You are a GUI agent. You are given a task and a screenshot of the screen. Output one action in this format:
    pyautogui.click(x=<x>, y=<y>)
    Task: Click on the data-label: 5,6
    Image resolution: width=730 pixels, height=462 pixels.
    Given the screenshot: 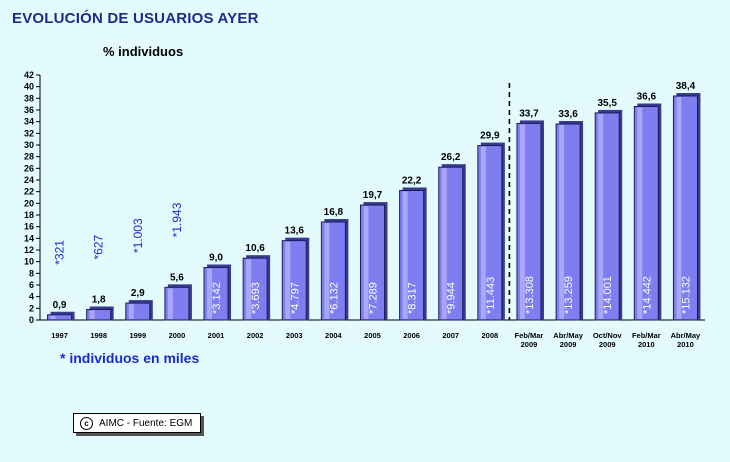 What is the action you would take?
    pyautogui.click(x=177, y=277)
    